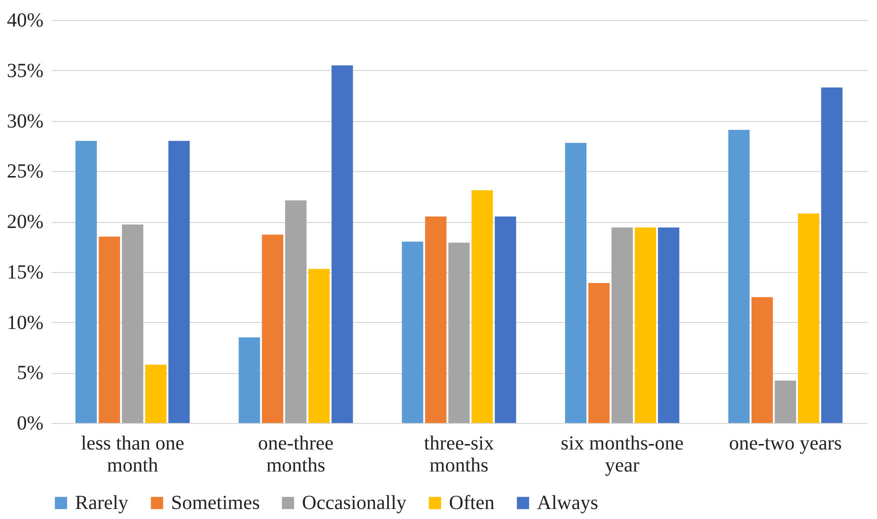 The image size is (877, 519). I want to click on y-tick-label: 0%, so click(30, 423).